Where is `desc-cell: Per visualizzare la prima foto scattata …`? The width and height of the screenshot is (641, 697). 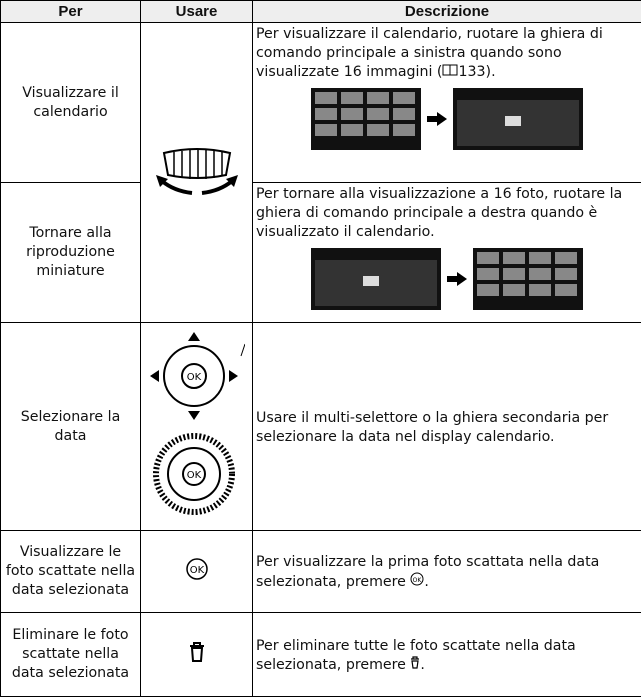
desc-cell: Per visualizzare la prima foto scattata … is located at coordinates (446, 571).